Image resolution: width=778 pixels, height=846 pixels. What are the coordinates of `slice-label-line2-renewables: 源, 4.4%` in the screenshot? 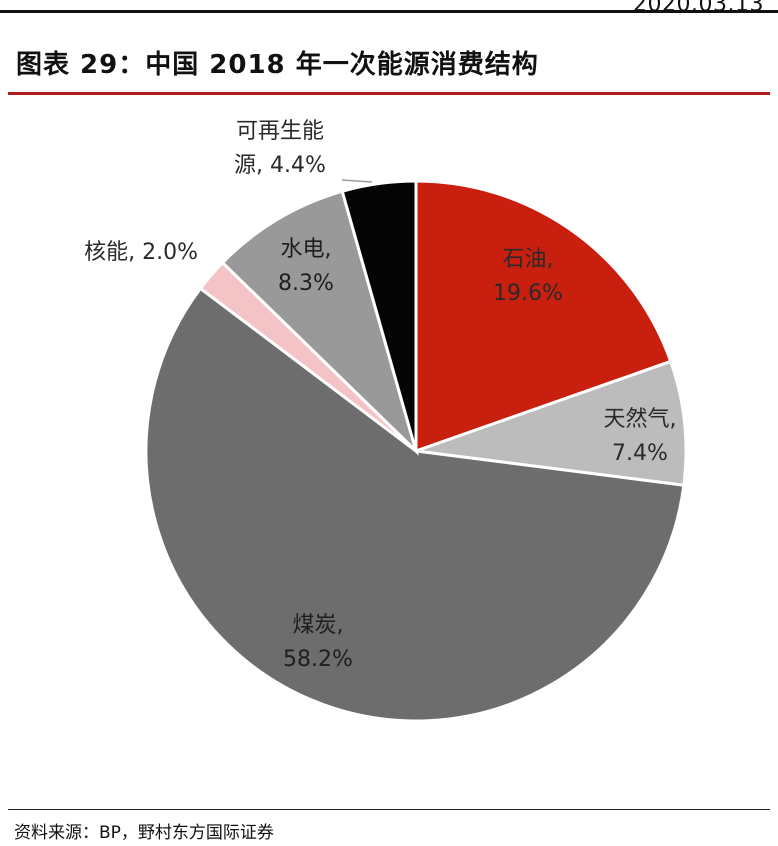 It's located at (280, 165).